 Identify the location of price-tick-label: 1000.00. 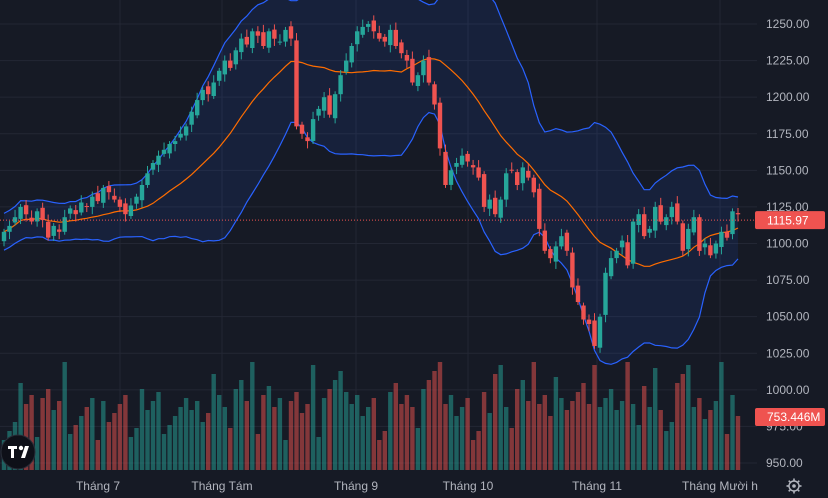
(788, 390).